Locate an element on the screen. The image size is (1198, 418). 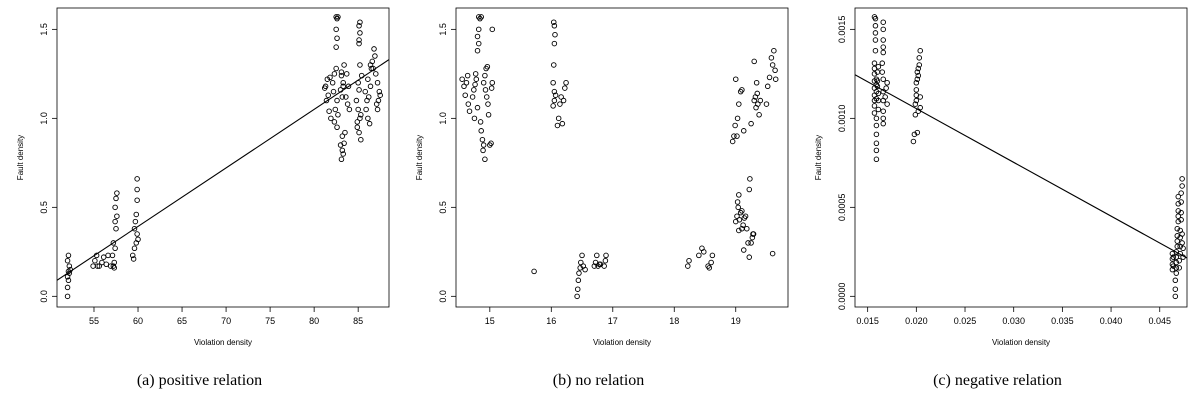
x-tick-label: 85 is located at coordinates (358, 321).